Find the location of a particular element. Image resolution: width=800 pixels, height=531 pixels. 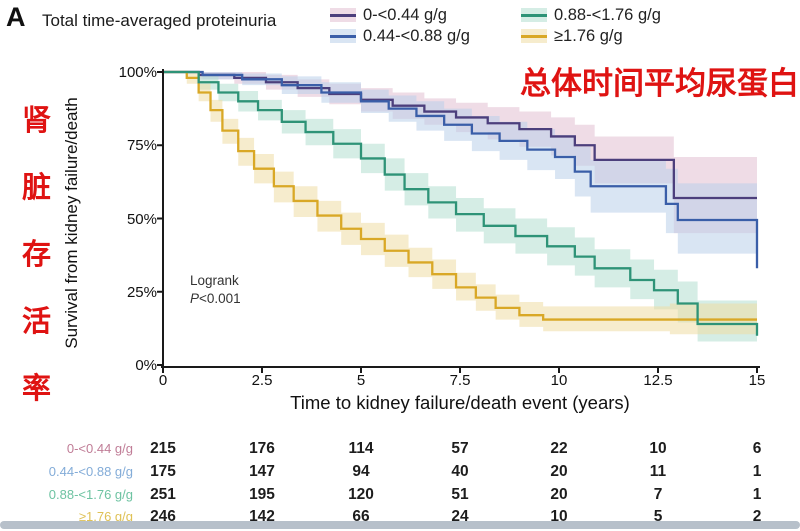

chinese-character: 率 is located at coordinates (37, 389).